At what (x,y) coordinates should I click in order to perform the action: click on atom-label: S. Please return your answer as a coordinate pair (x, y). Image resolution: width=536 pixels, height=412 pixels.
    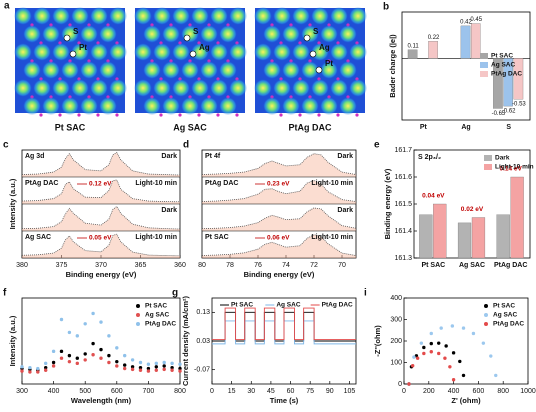
    Looking at the image, I should click on (316, 31).